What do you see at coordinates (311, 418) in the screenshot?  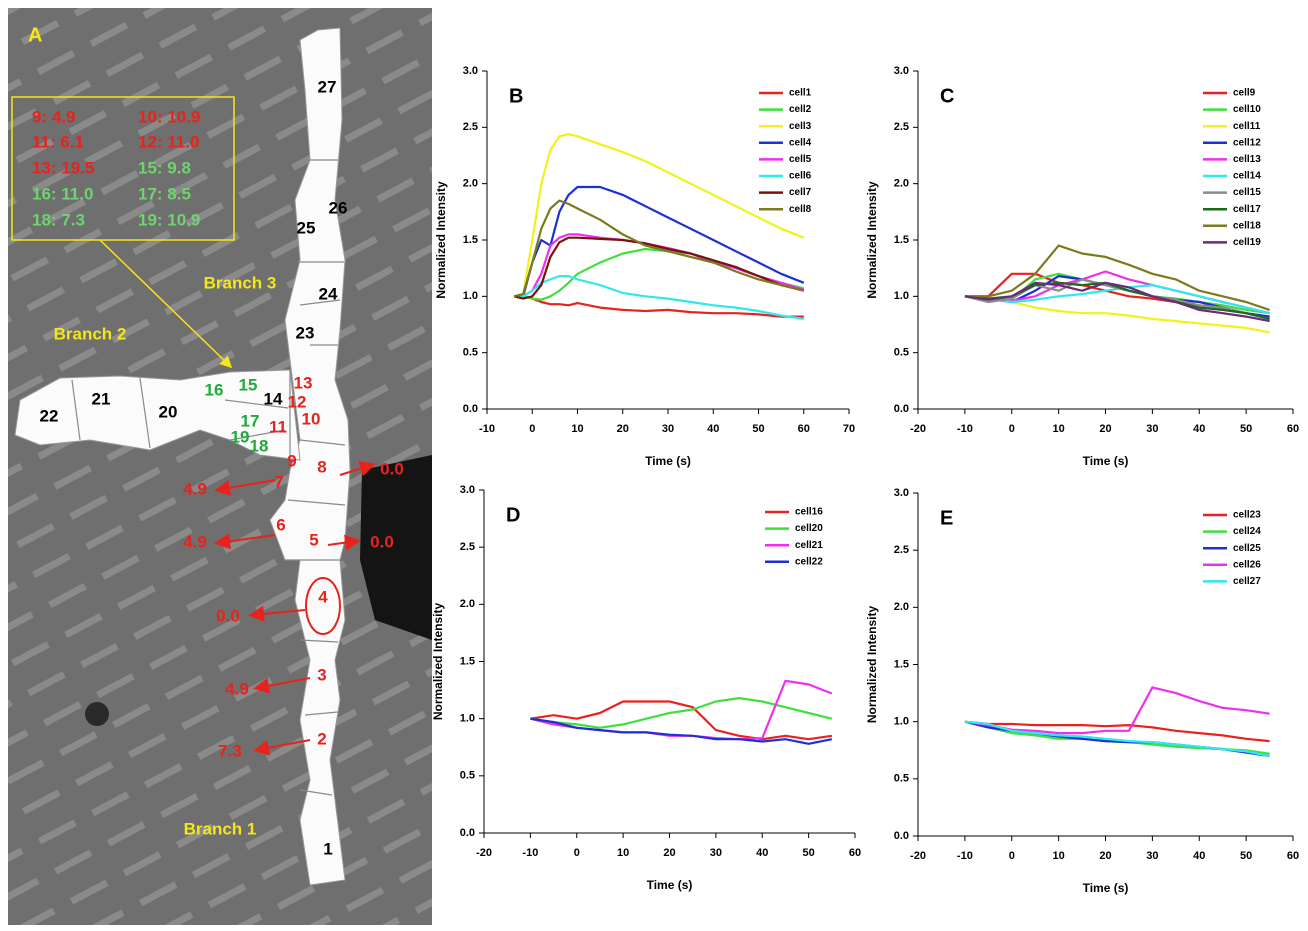 I see `cell-number: 10` at bounding box center [311, 418].